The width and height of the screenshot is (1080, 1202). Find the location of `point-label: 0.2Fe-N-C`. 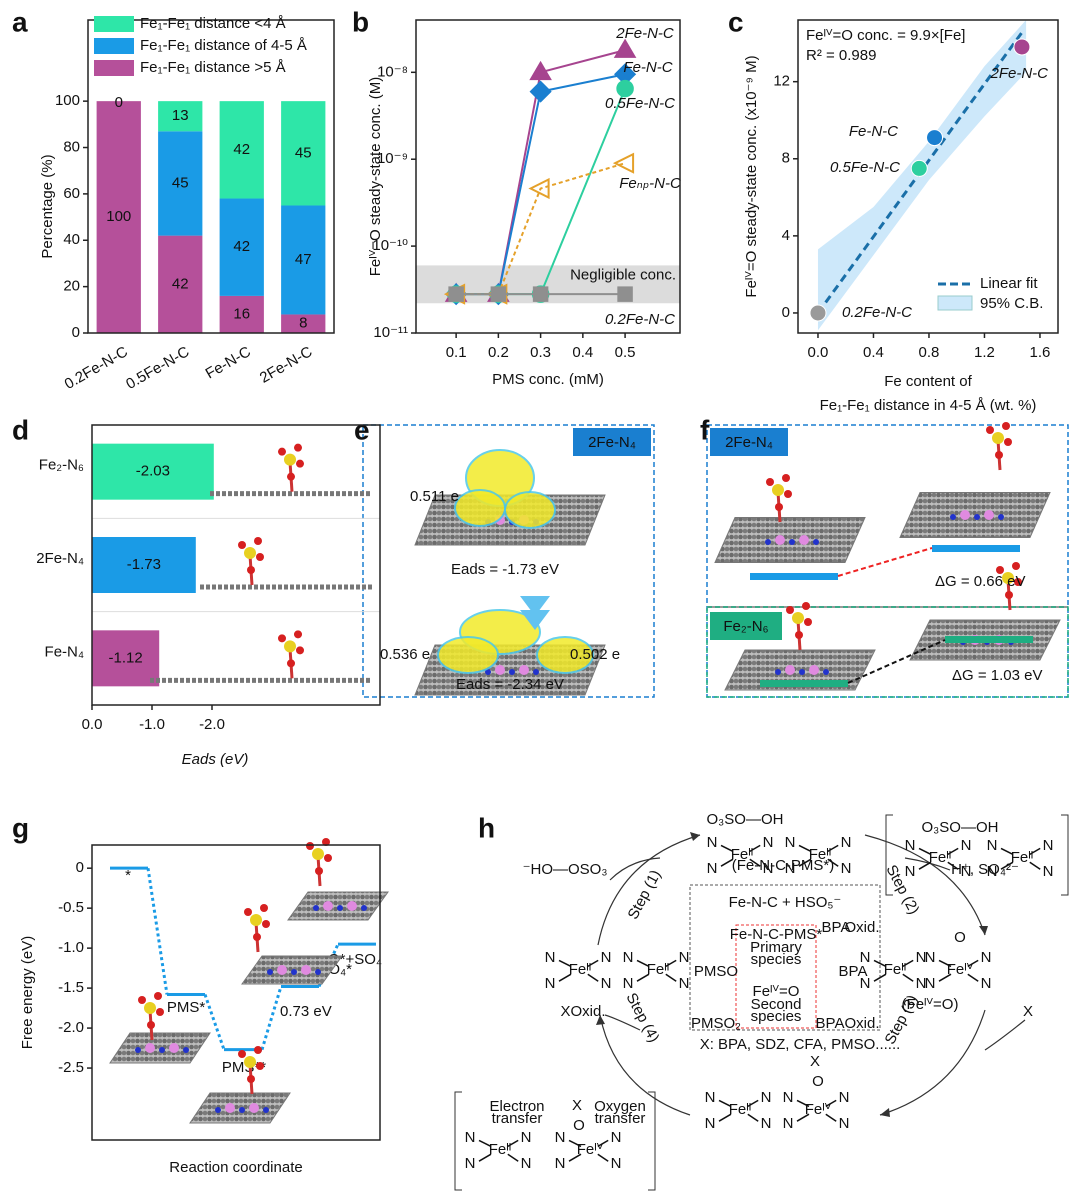

point-label: 0.2Fe-N-C is located at coordinates (877, 312).